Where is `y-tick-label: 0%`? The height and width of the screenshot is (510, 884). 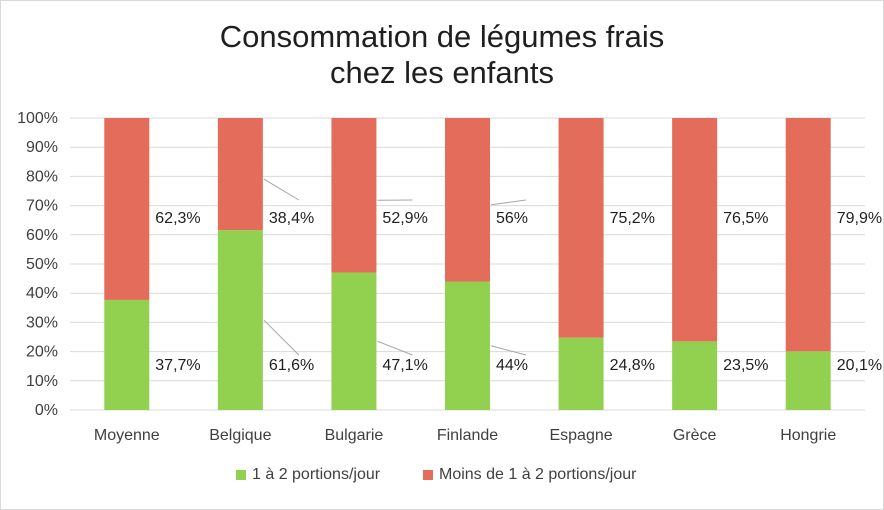
y-tick-label: 0% is located at coordinates (46, 410).